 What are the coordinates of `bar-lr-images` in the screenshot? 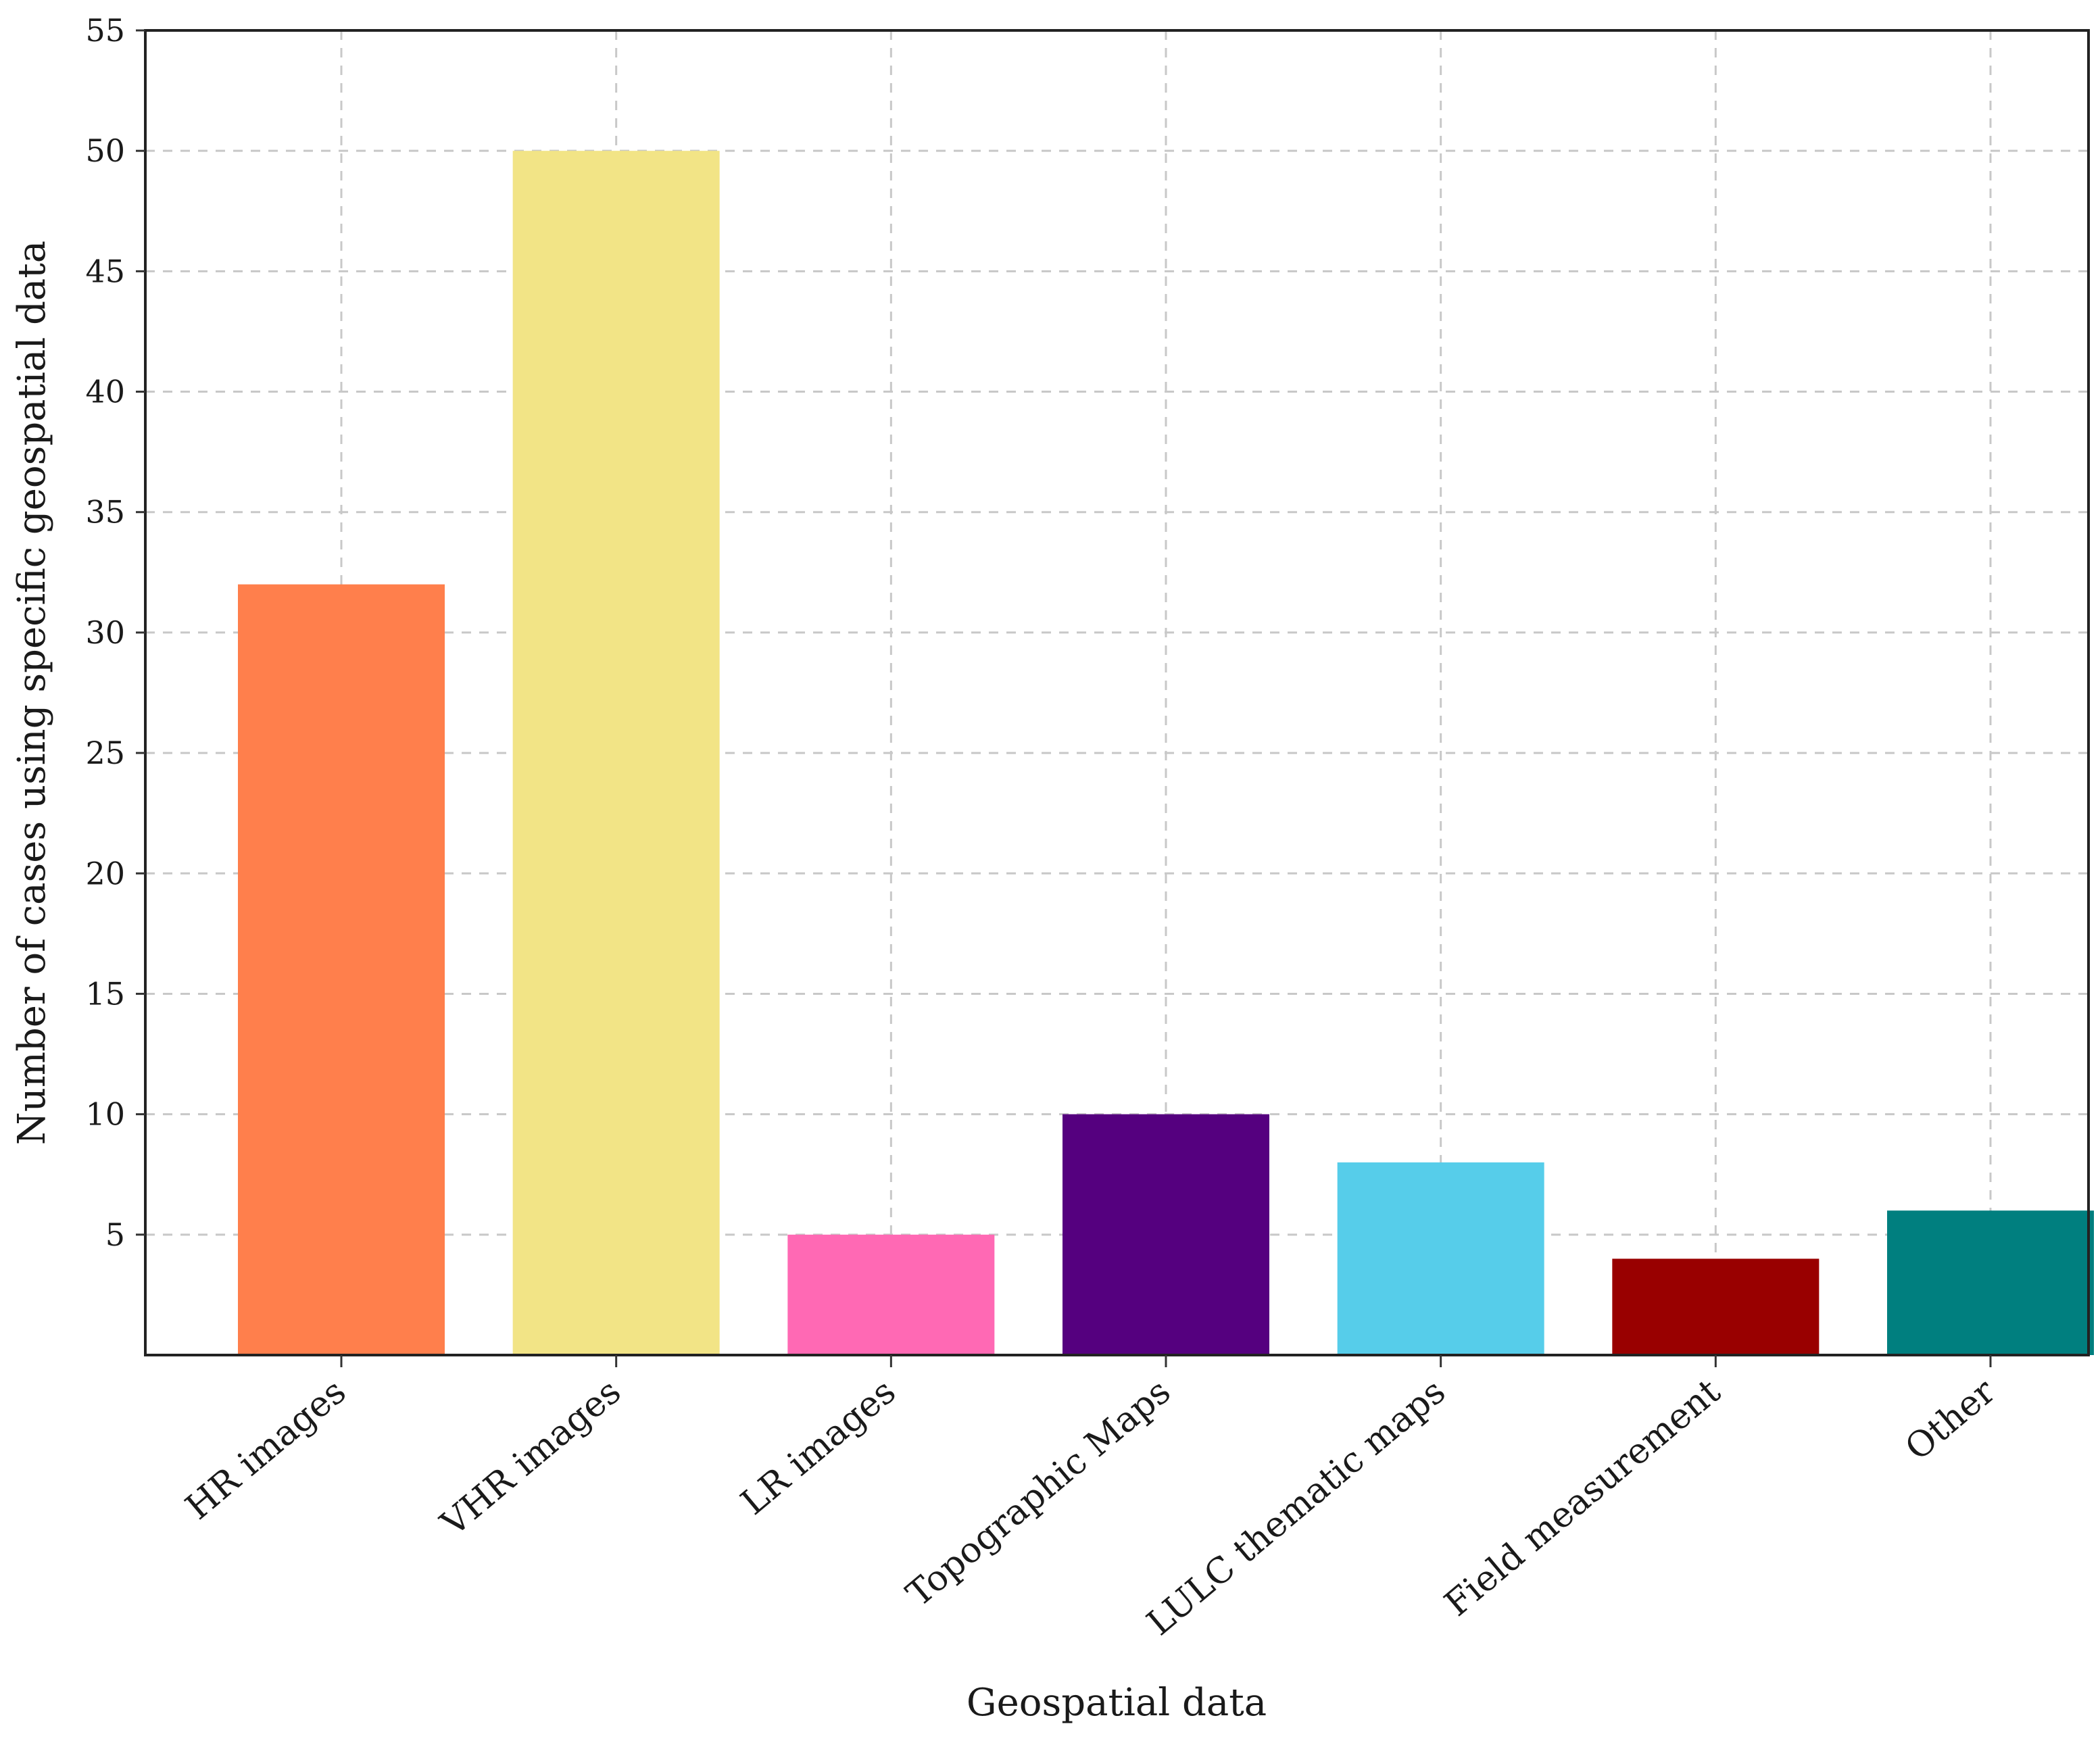 It's located at (891, 1294).